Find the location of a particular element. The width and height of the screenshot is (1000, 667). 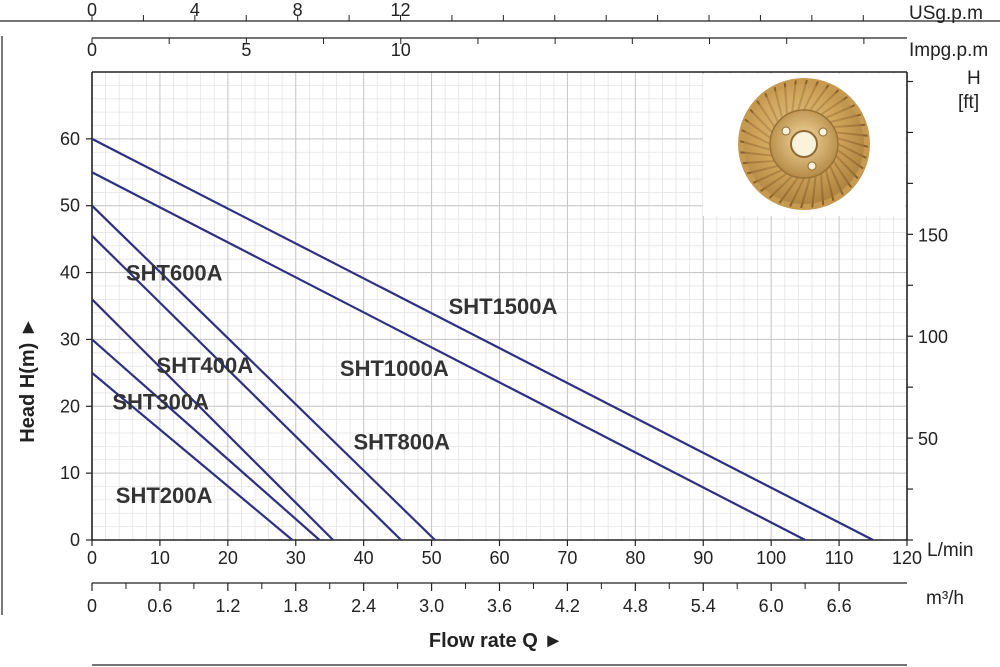

y-tick-label: 50 is located at coordinates (70, 206).